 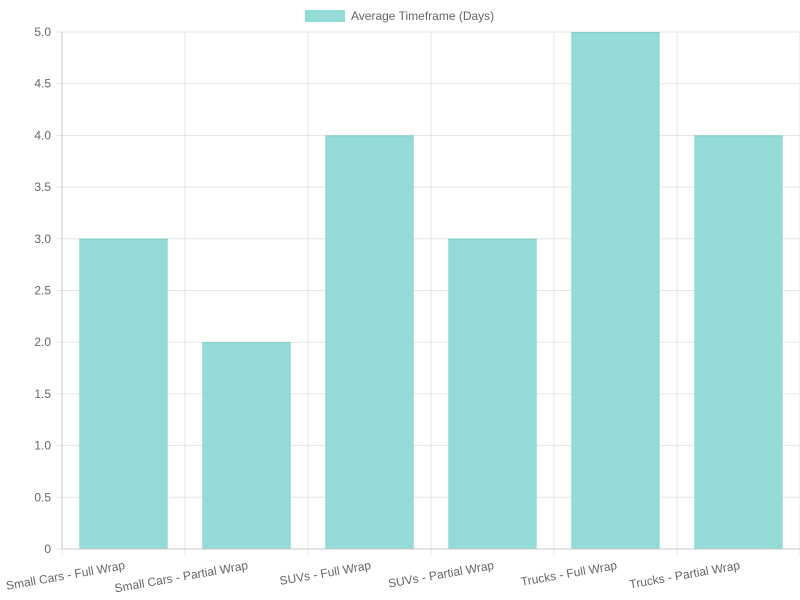 I want to click on x-tick-label: Small Cars - Partial Wrap, so click(x=182, y=576).